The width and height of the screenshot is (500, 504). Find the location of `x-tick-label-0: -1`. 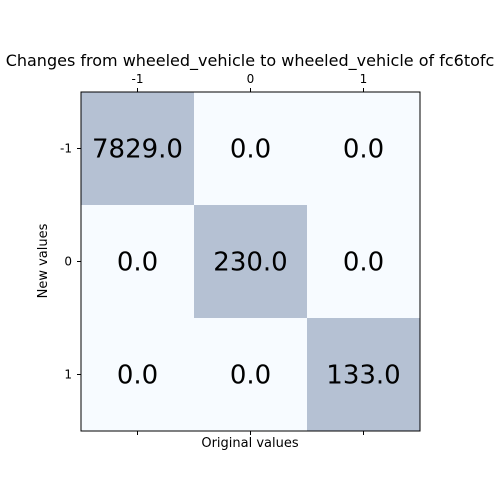

x-tick-label-0: -1 is located at coordinates (138, 79).